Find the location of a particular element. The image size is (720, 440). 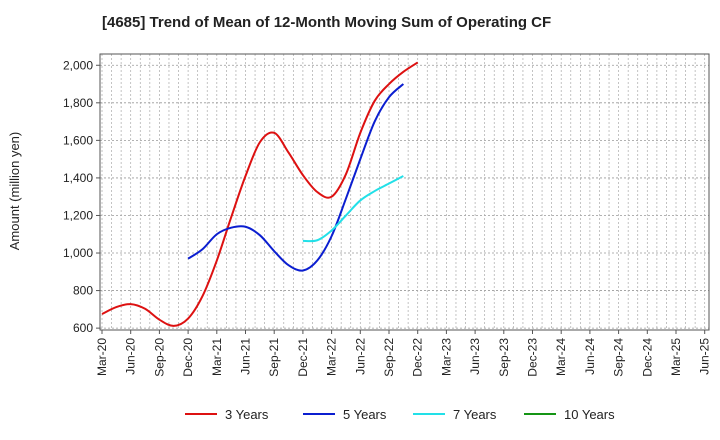

x-tick-label: Mar-25 is located at coordinates (676, 357).